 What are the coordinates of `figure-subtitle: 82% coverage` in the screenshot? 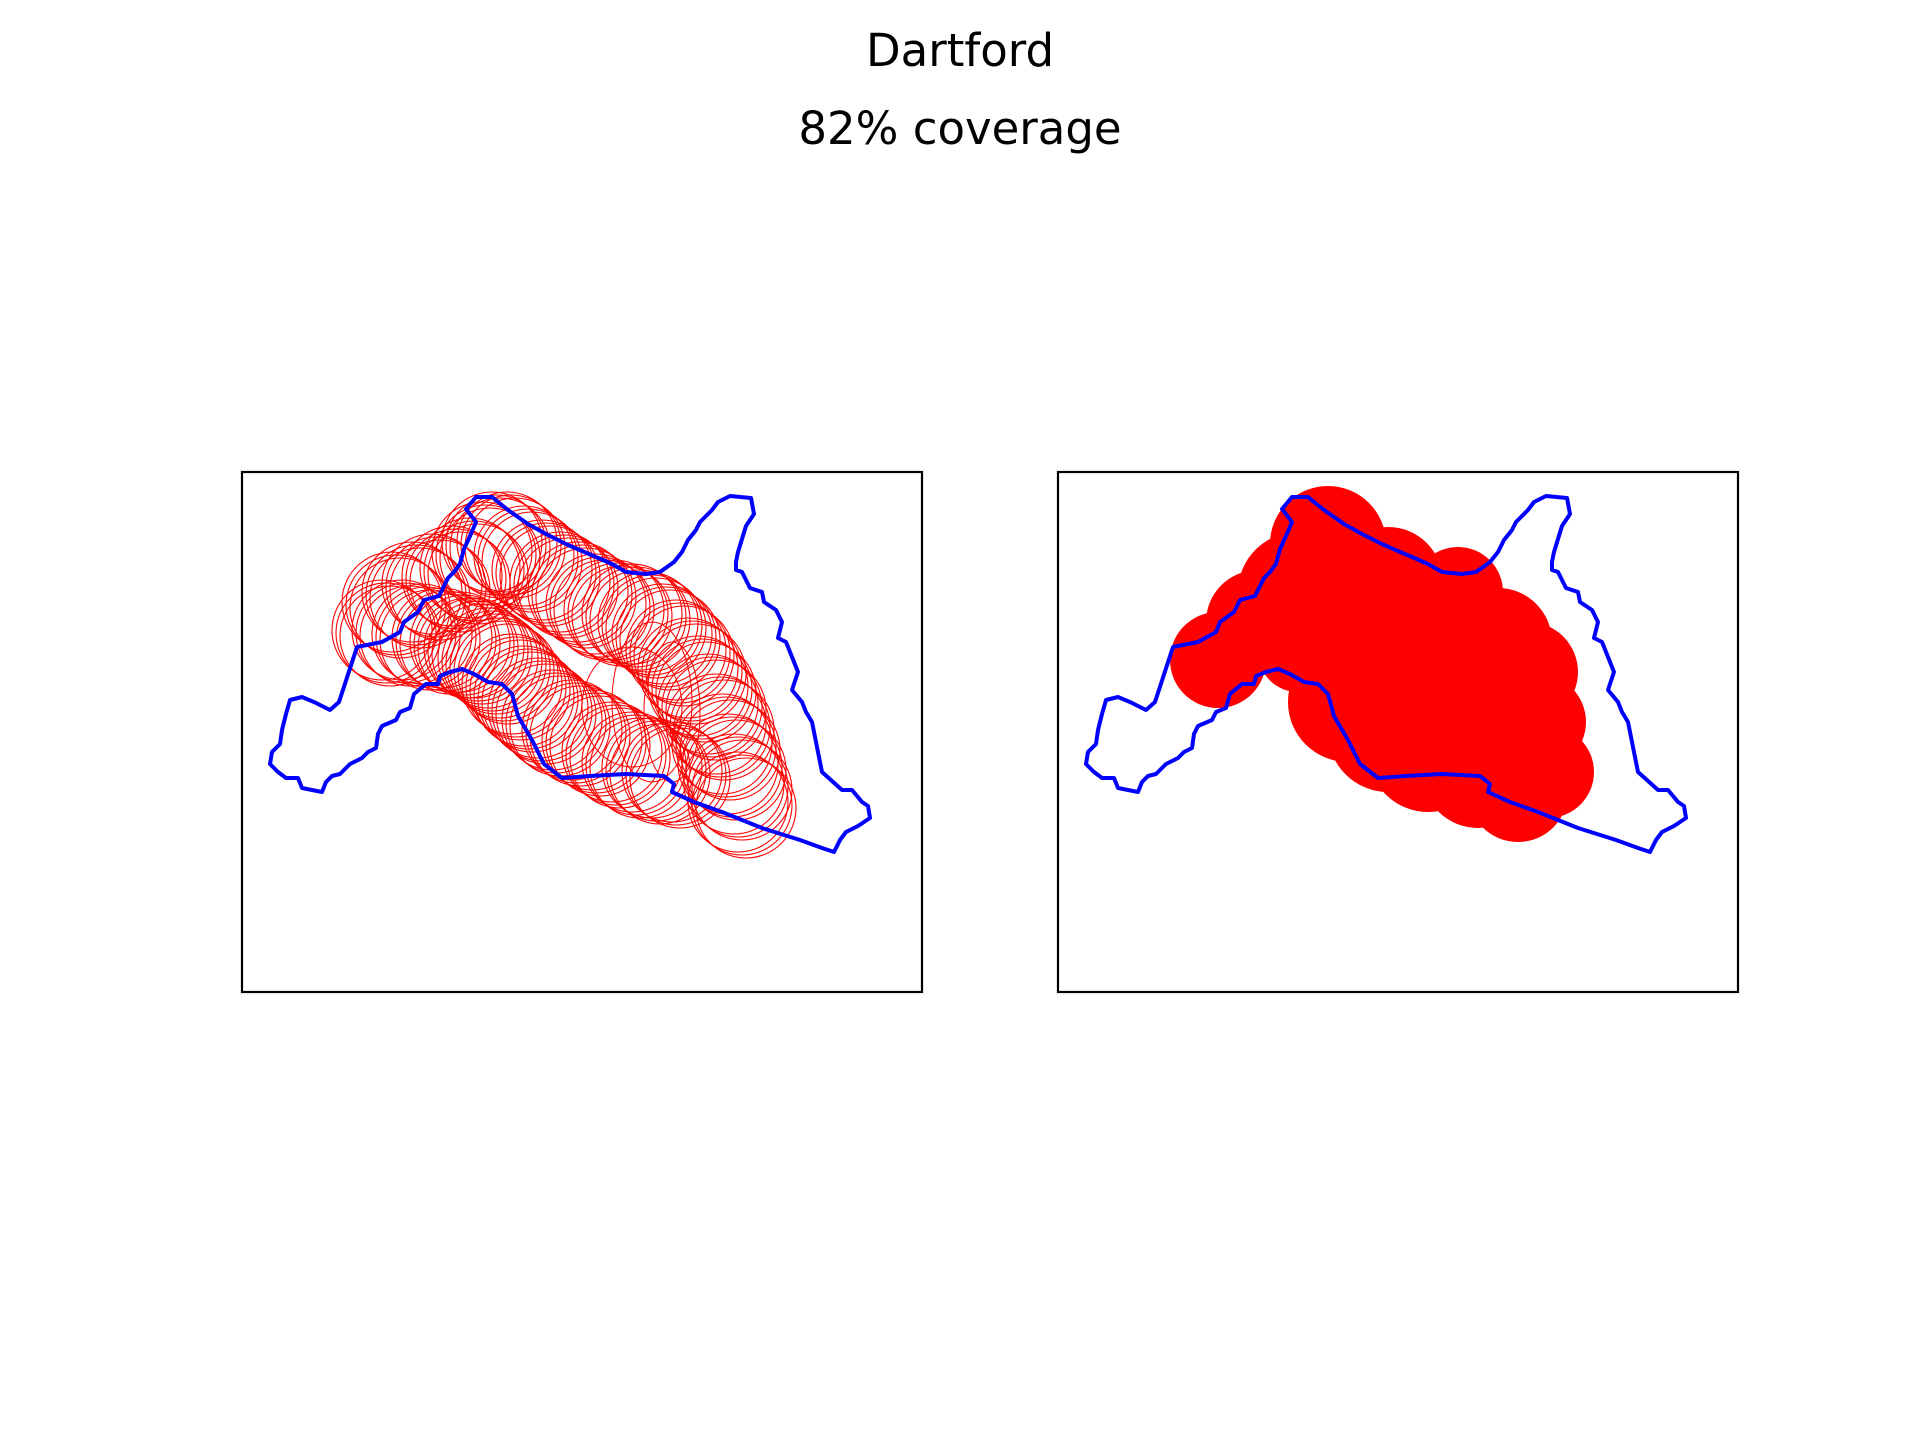 It's located at (960, 128).